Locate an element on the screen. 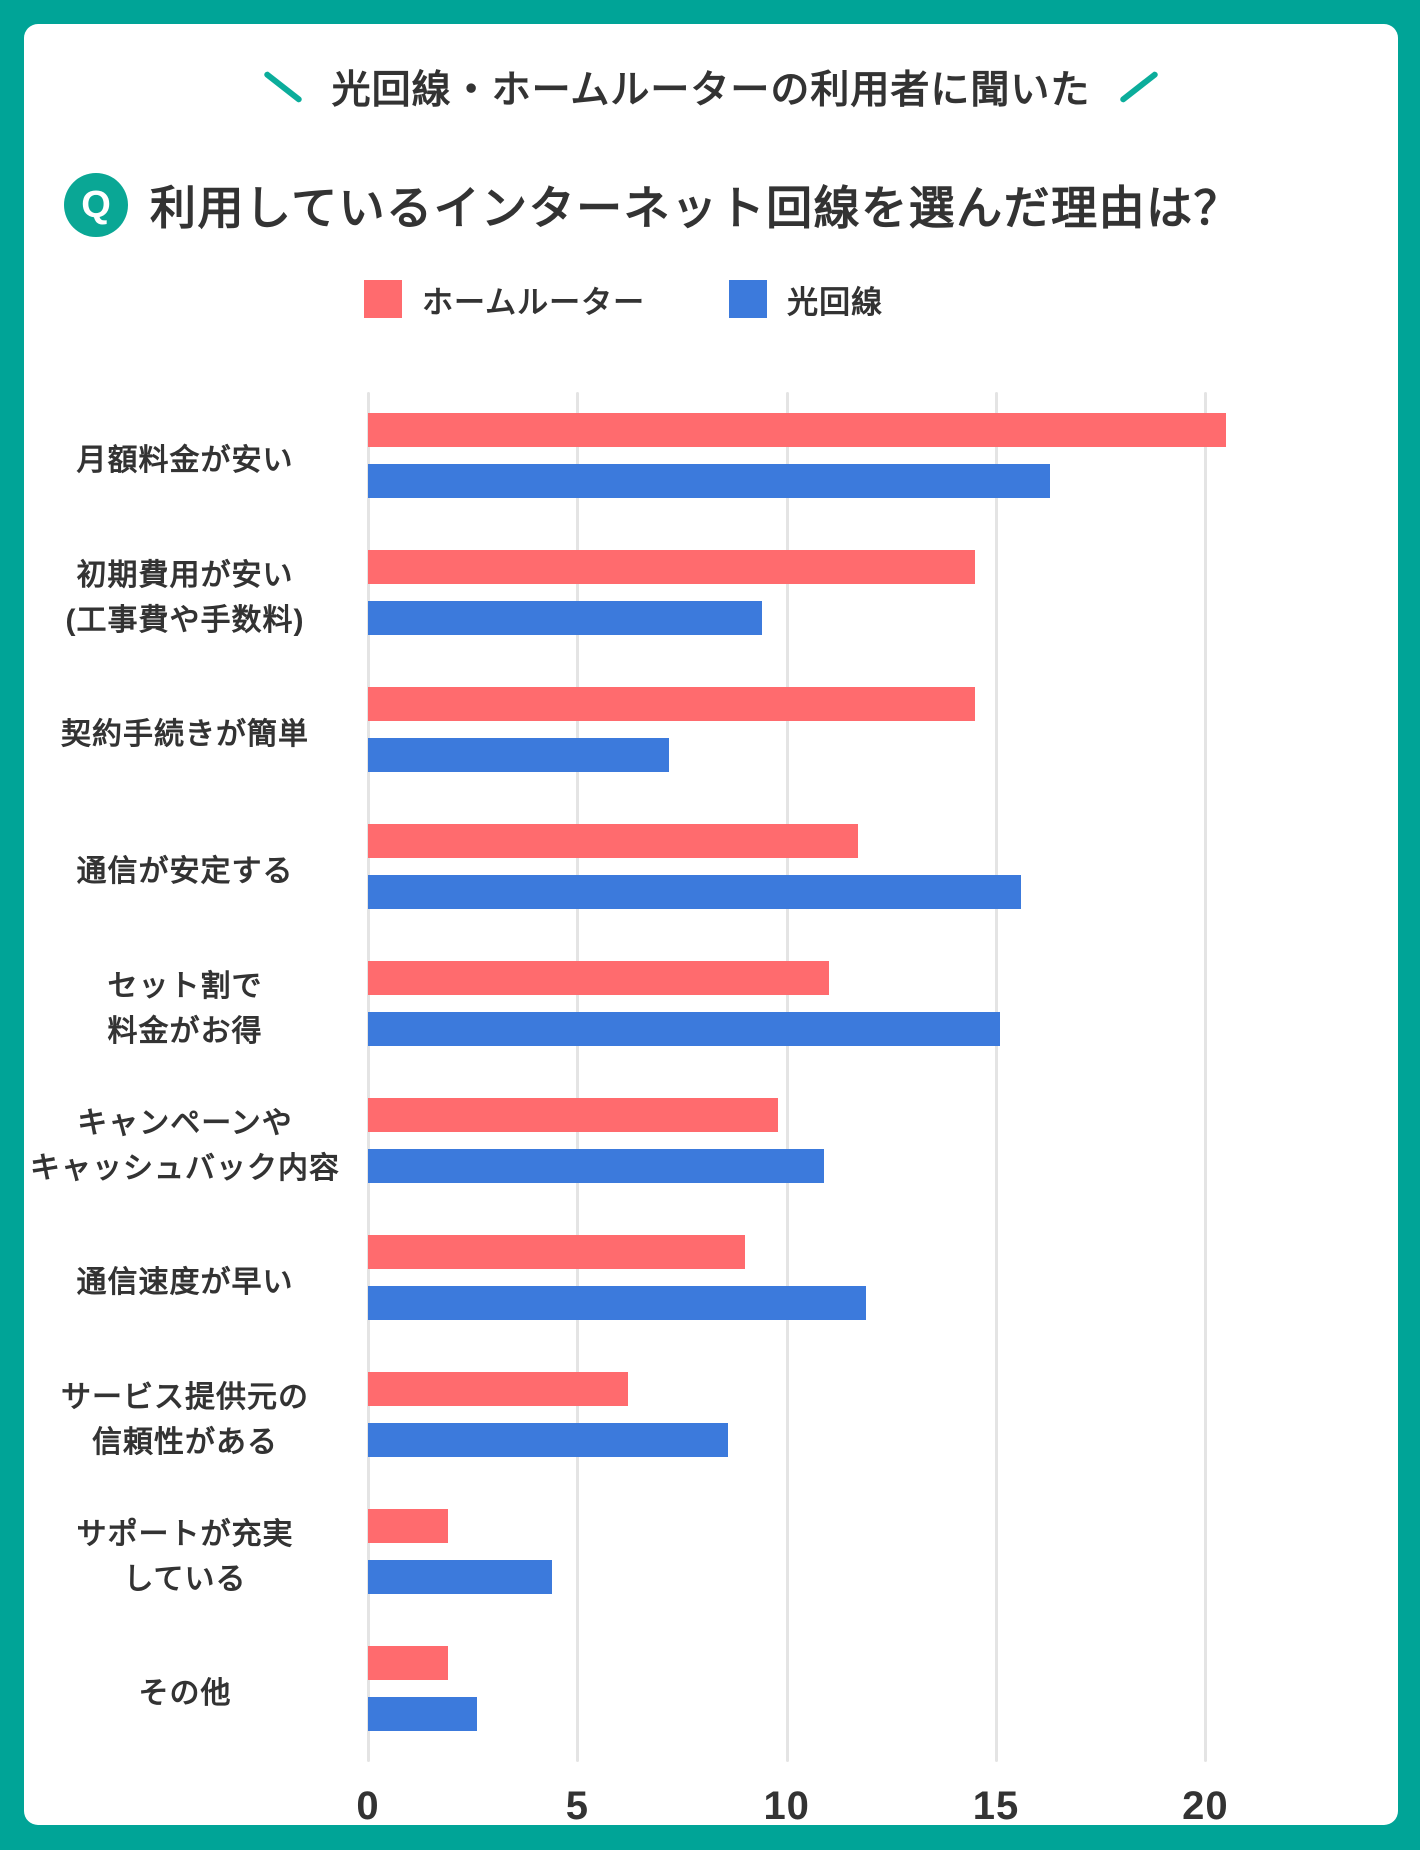 This screenshot has width=1420, height=1850. category-label: 契約手続きが簡単 is located at coordinates (185, 734).